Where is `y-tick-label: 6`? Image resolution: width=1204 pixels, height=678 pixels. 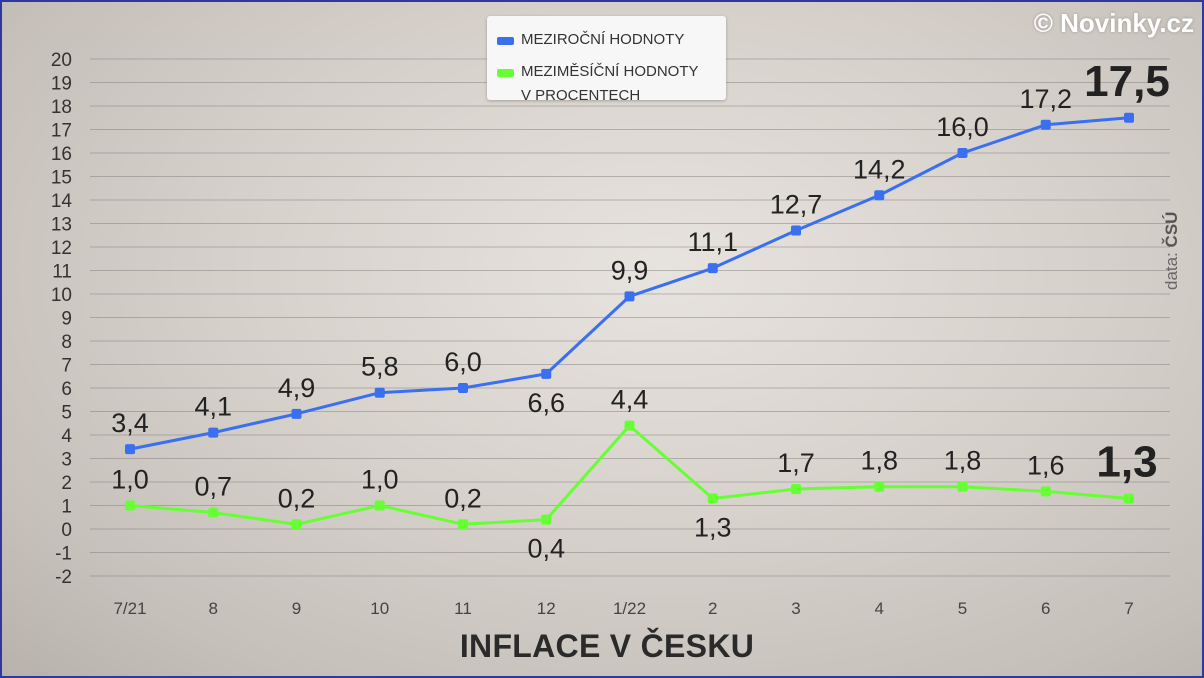 y-tick-label: 6 is located at coordinates (66, 389).